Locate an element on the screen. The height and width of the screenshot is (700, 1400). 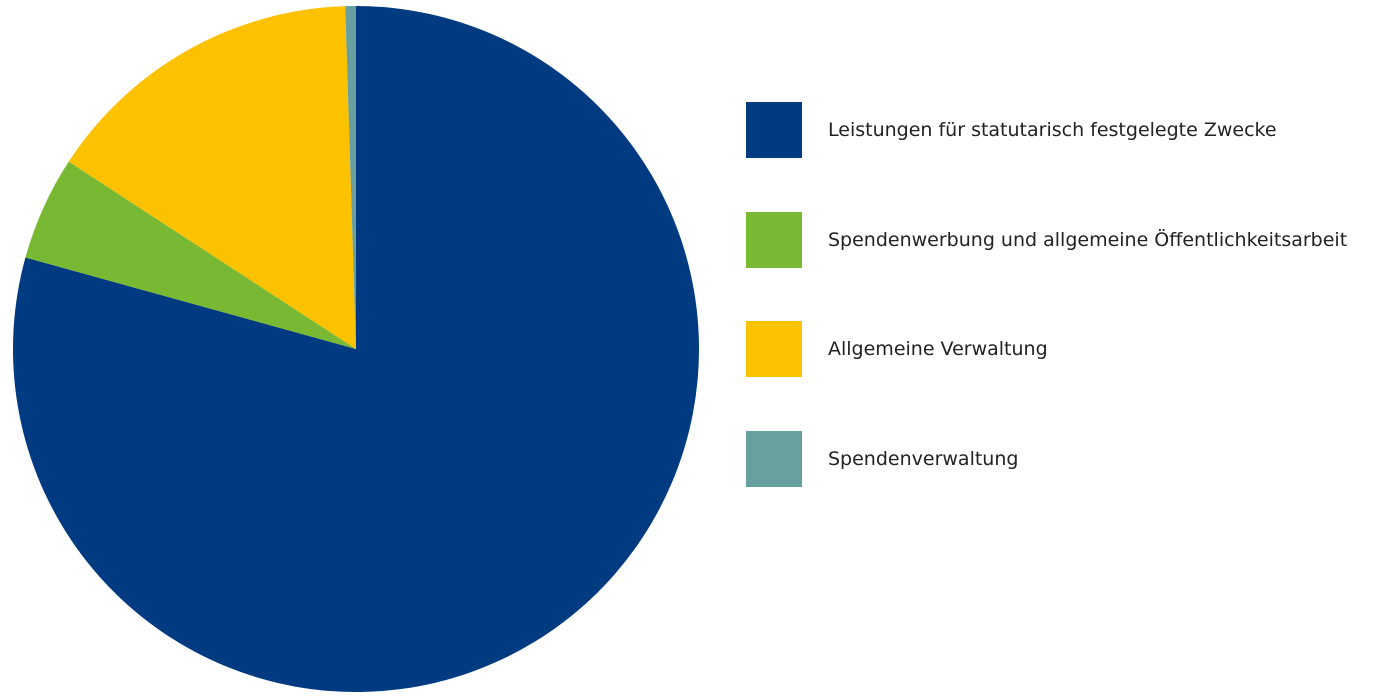
legend-item: Allgemeine Verwaltung is located at coordinates (1046, 349).